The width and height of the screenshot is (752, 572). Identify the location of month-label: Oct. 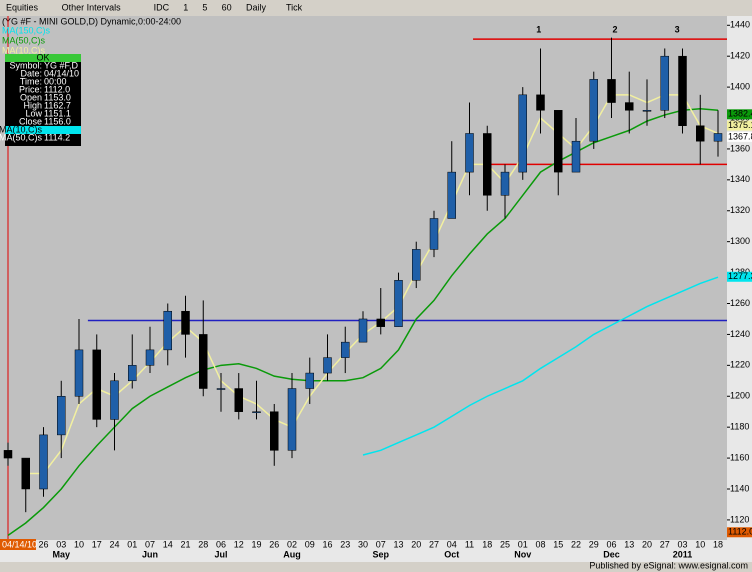
(451, 554).